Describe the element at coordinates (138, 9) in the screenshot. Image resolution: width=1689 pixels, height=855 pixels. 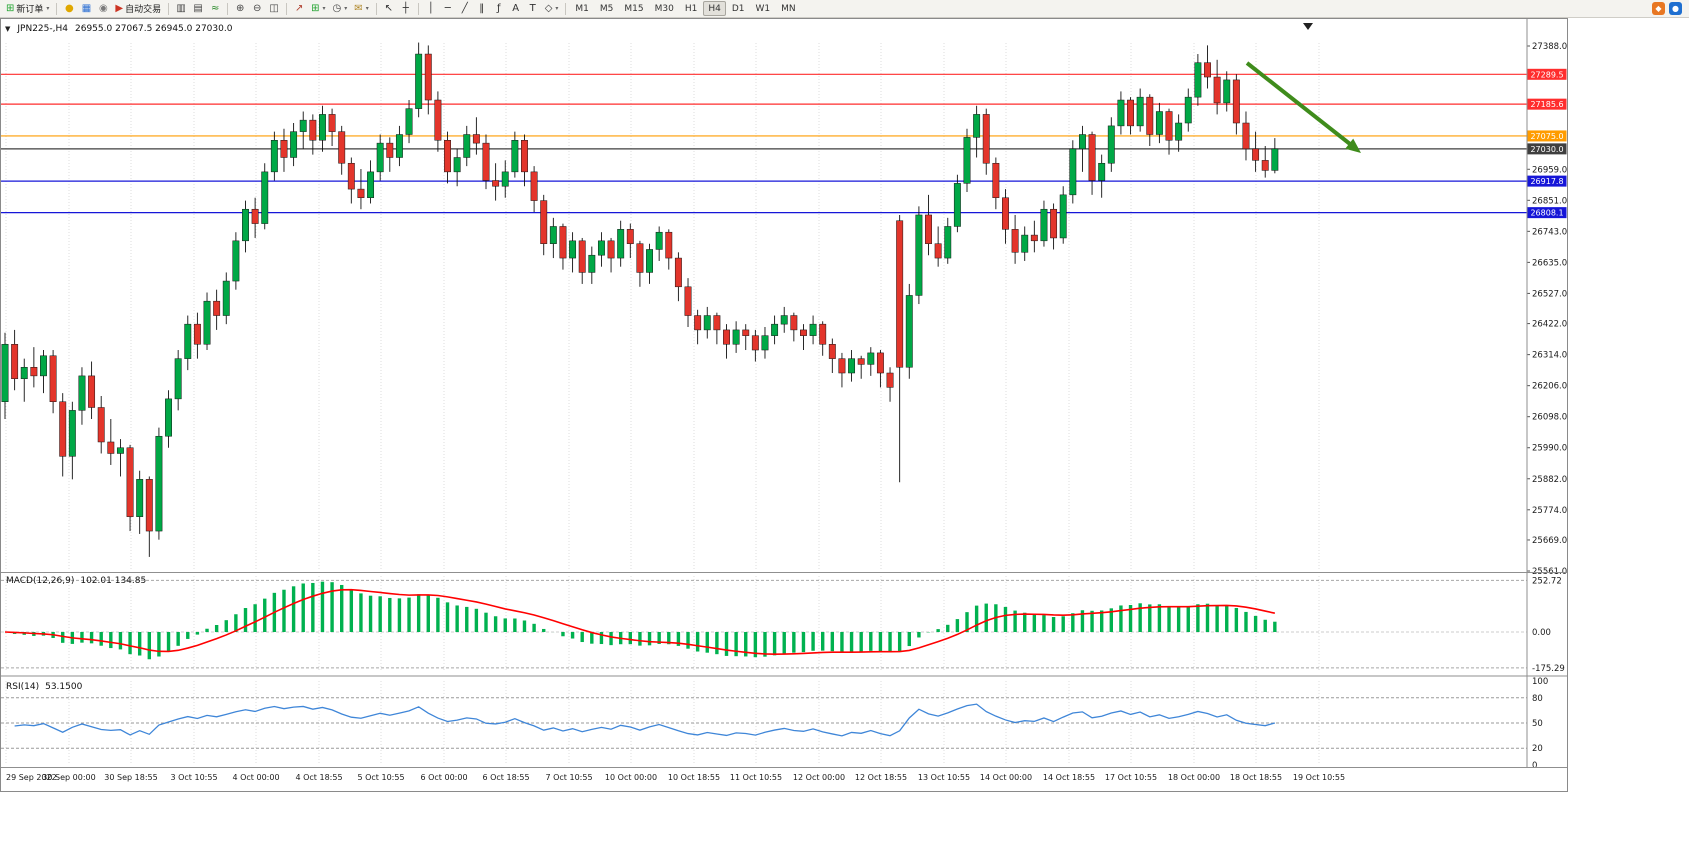
I see `auto-trading-button: ▶ 自动交易` at that location.